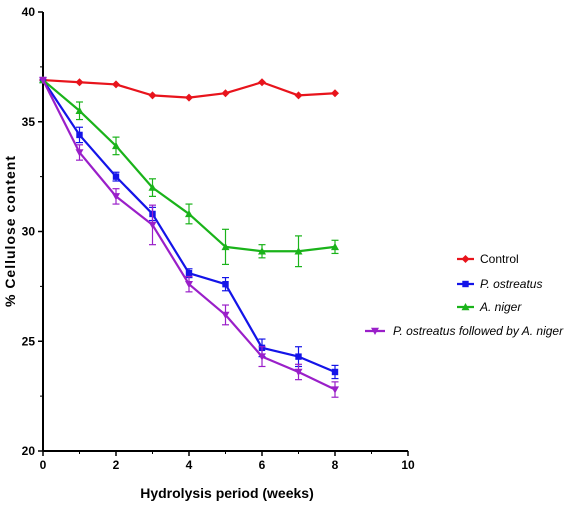 This screenshot has width=571, height=510. Describe the element at coordinates (500, 307) in the screenshot. I see `legend-label: A. niger` at that location.